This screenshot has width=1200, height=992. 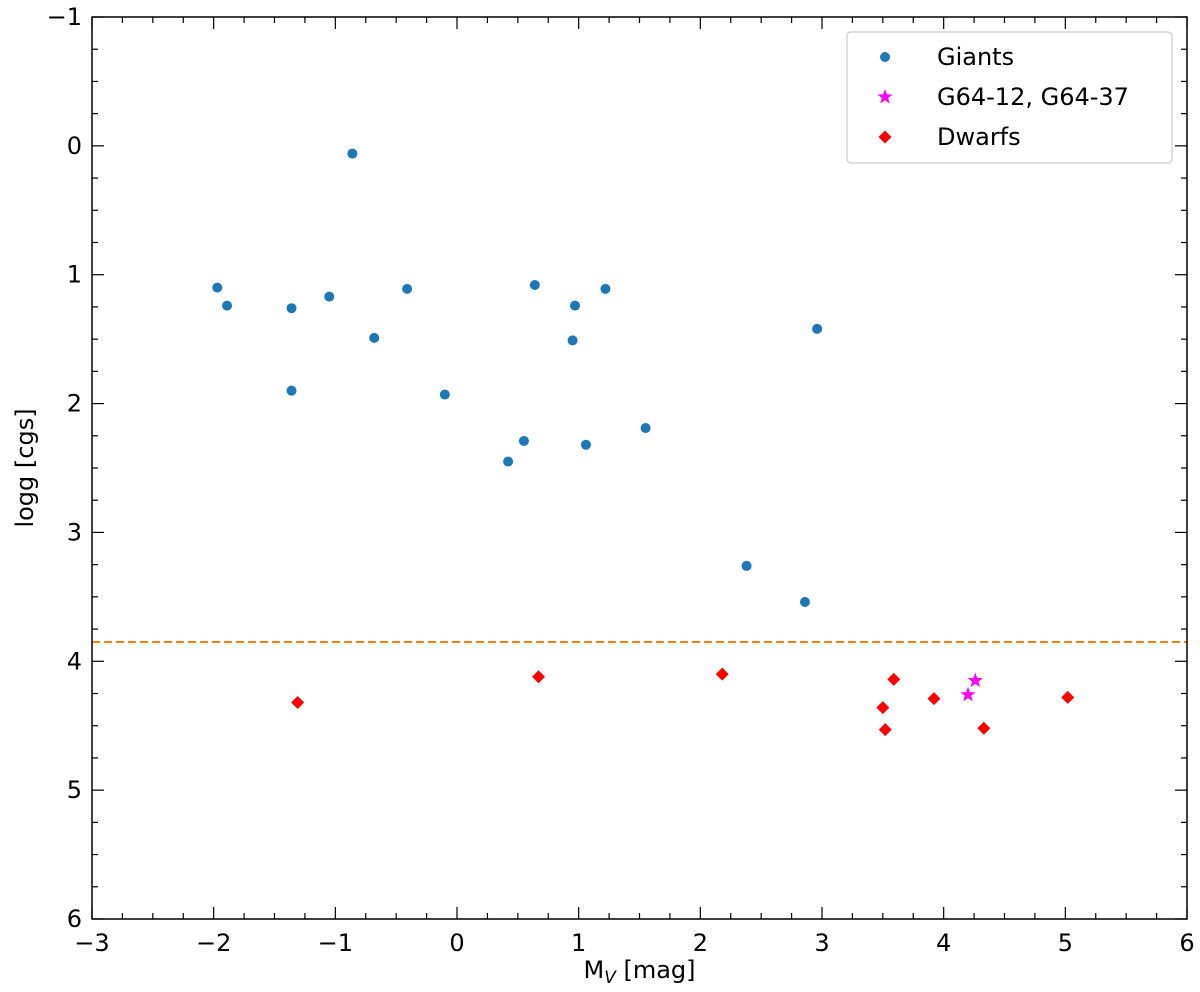 I want to click on legend-label: Giants, so click(x=975, y=57).